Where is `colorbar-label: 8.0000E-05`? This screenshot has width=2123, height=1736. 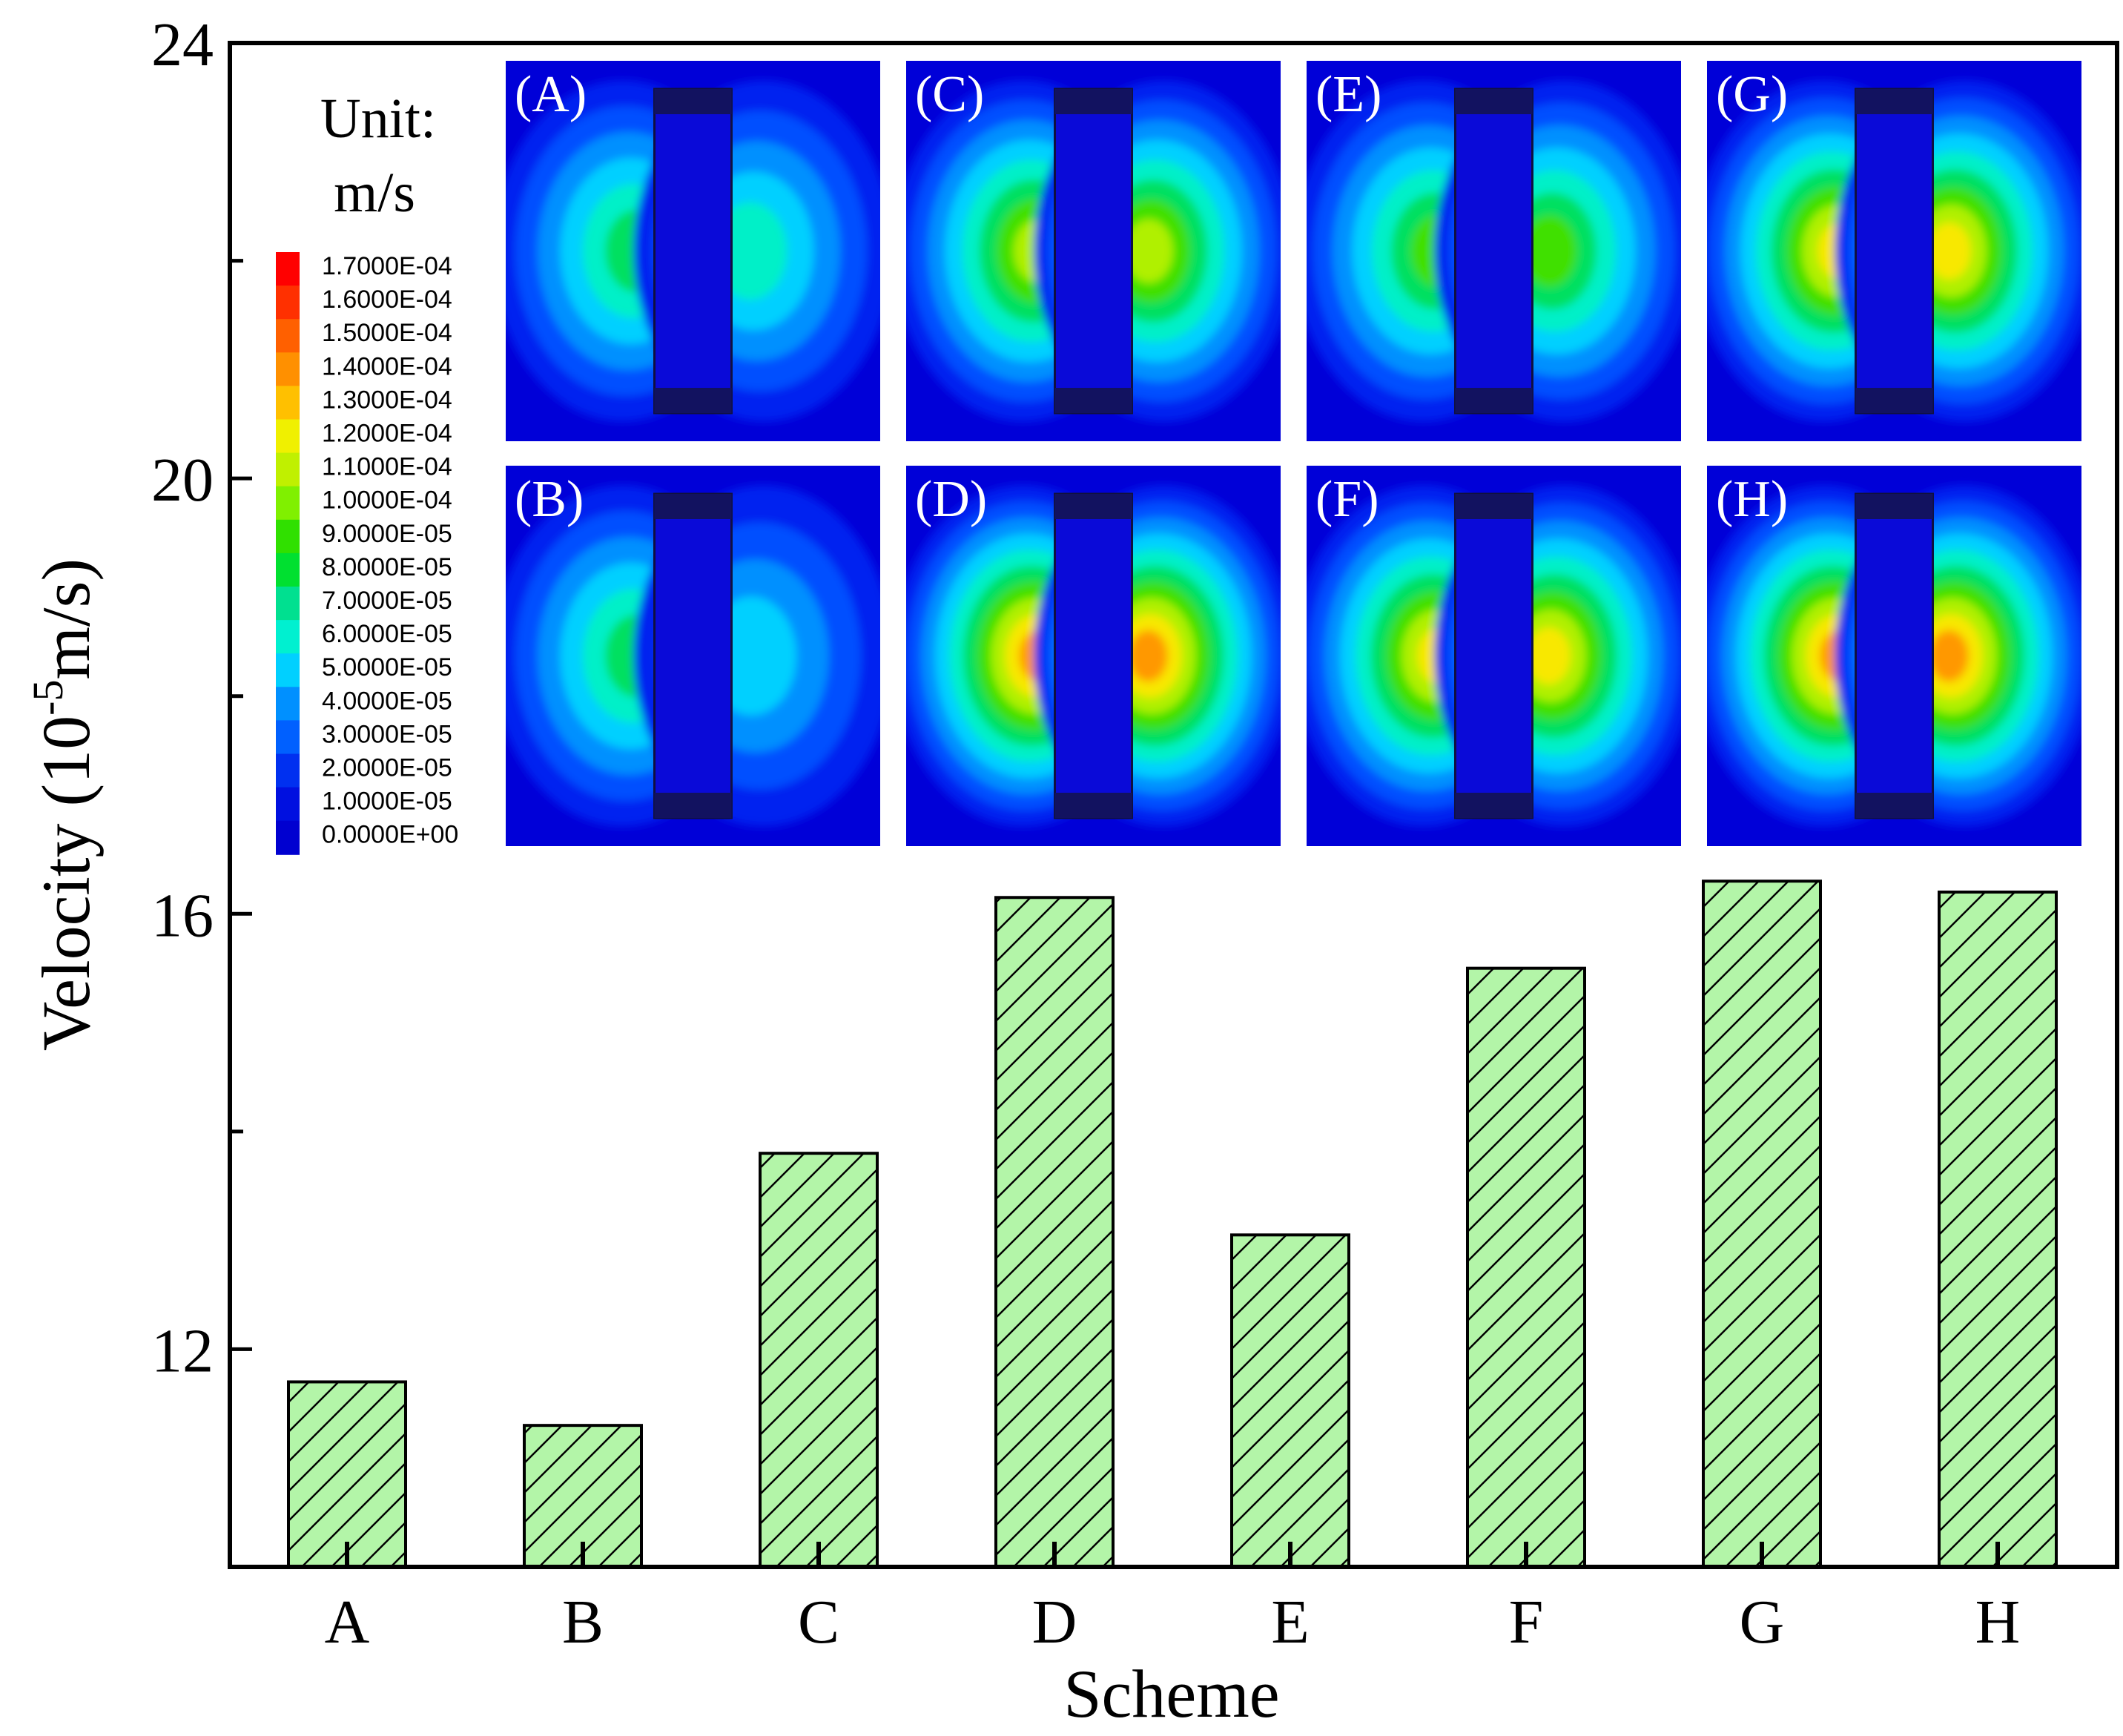 colorbar-label: 8.0000E-05 is located at coordinates (387, 567).